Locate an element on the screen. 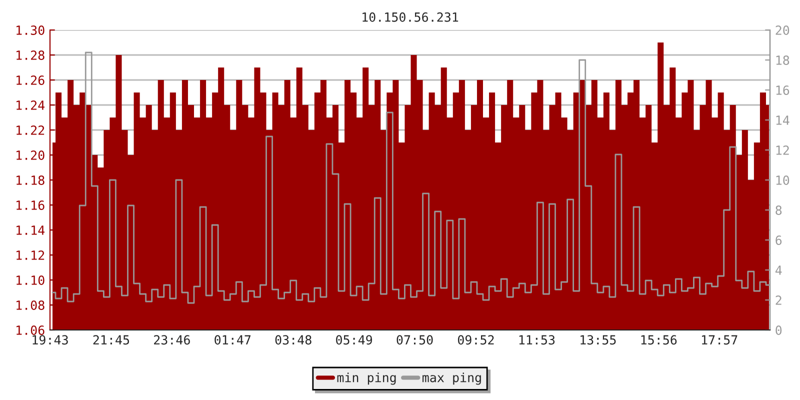  y2-tick-label: 8 is located at coordinates (779, 210).